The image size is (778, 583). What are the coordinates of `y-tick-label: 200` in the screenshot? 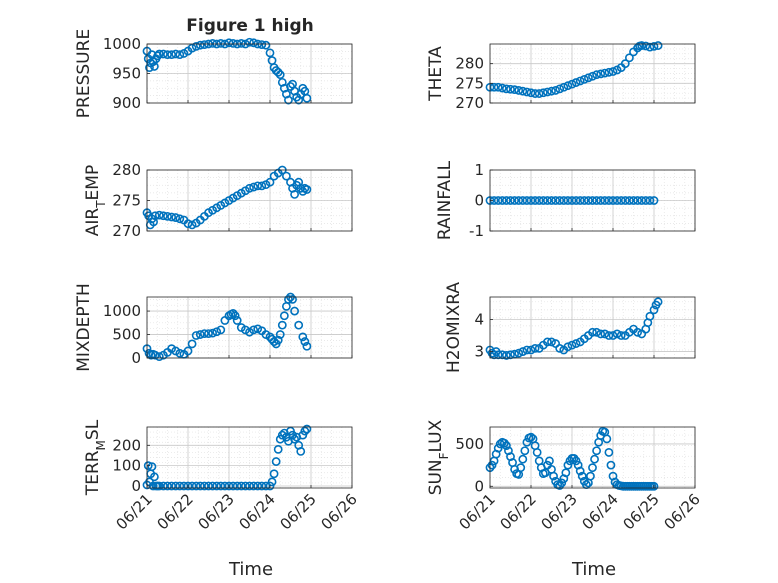 It's located at (126, 445).